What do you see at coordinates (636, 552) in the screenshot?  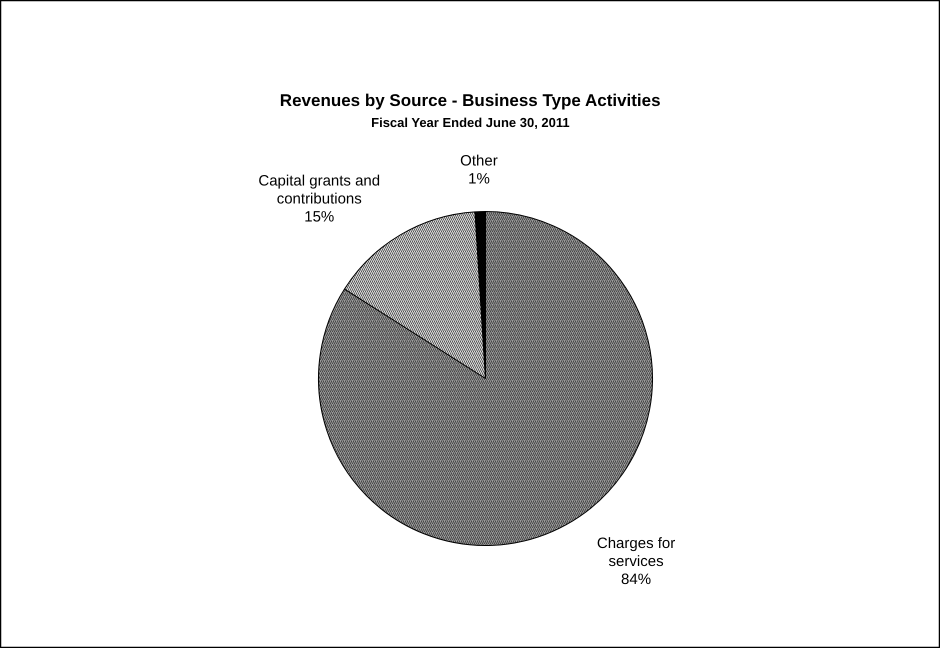 I see `slice-label: Charges for services` at bounding box center [636, 552].